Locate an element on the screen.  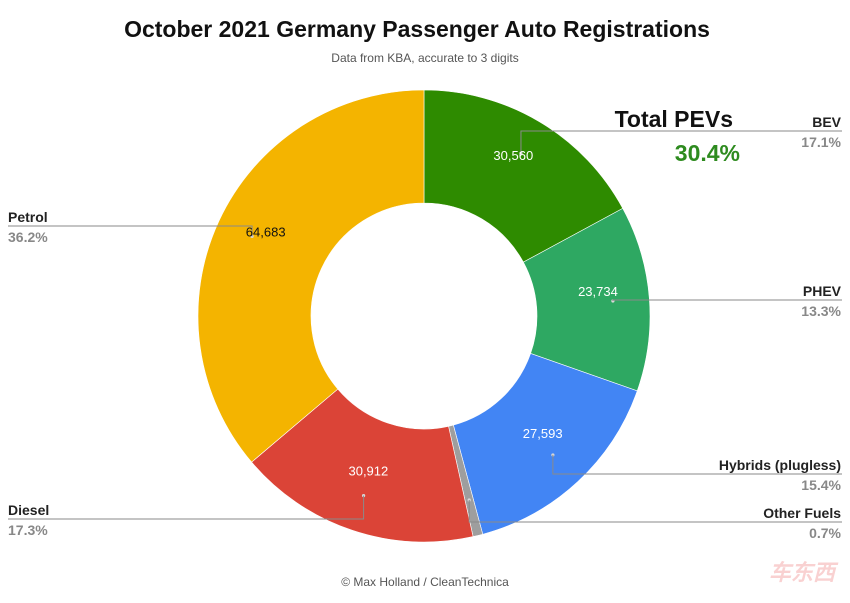
percent-label-bev: 17.1% is located at coordinates (821, 142).